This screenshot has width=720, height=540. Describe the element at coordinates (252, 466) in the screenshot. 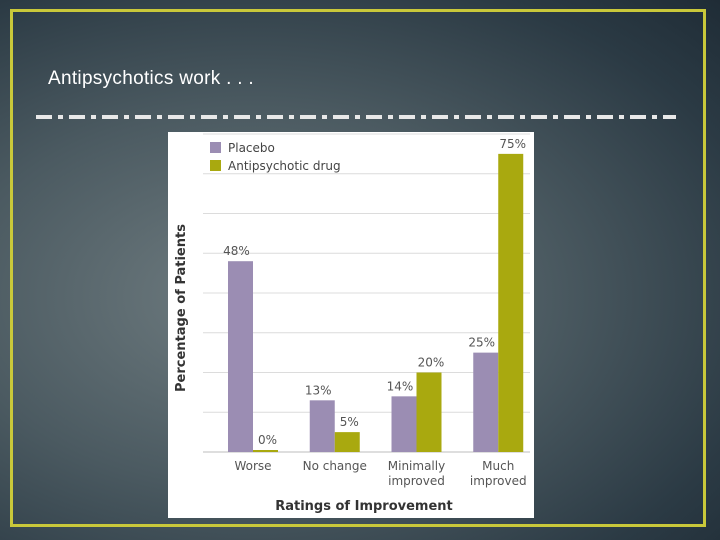

I see `x-tick-label: Worse` at that location.